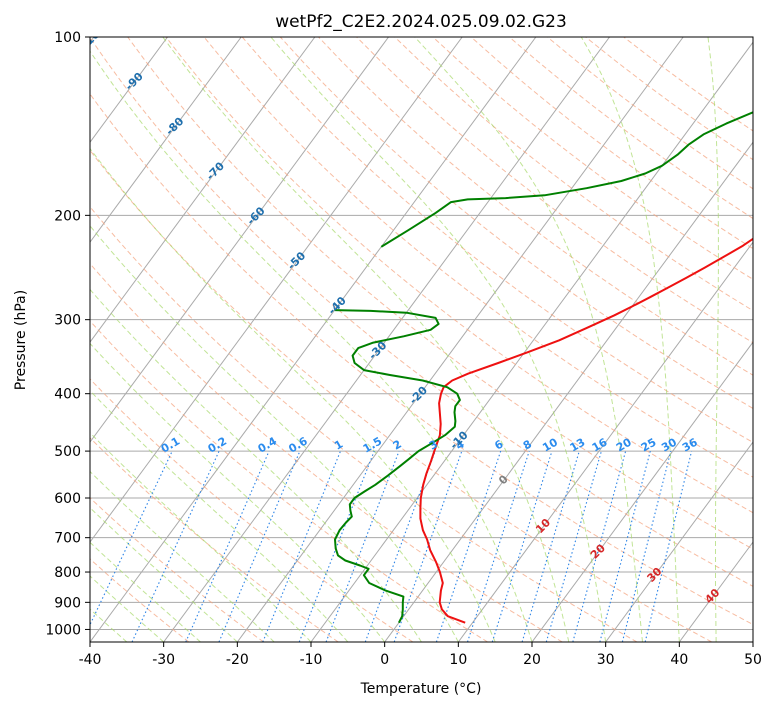  I want to click on mixing-ratio-label: 25, so click(649, 445).